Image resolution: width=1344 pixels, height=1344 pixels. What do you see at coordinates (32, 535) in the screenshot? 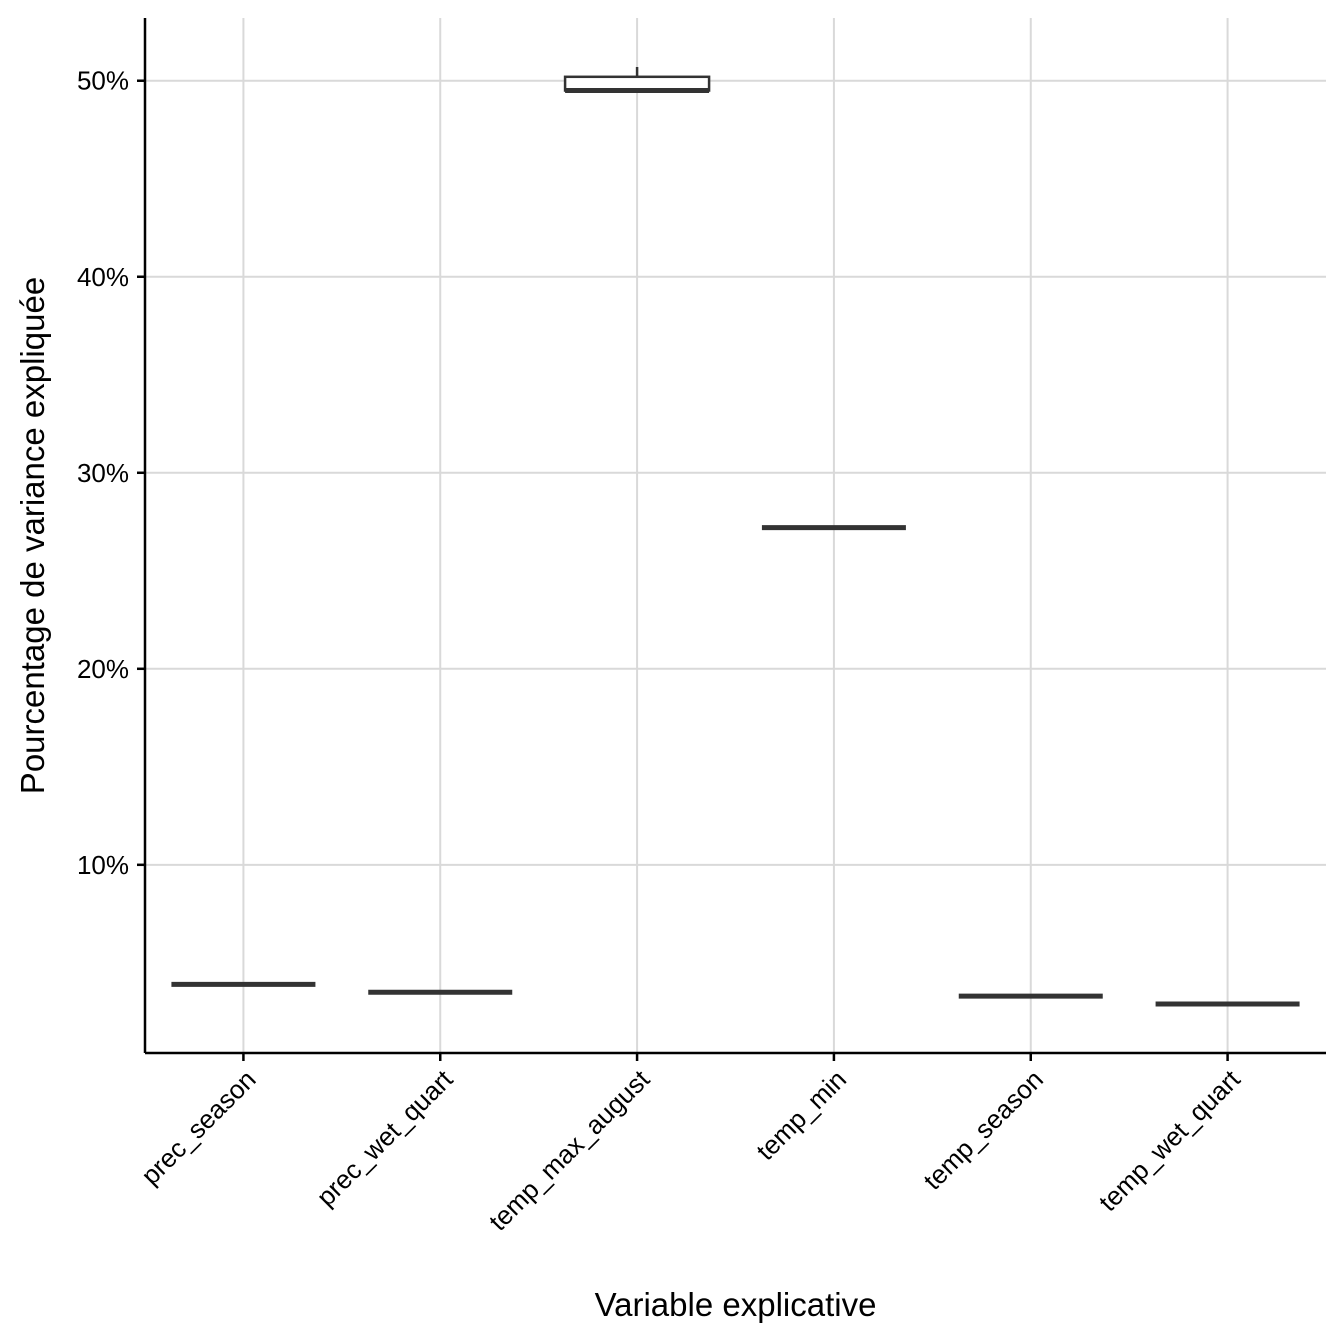
I see `y-axis-title: Pourcentage de variance expliquée` at bounding box center [32, 535].